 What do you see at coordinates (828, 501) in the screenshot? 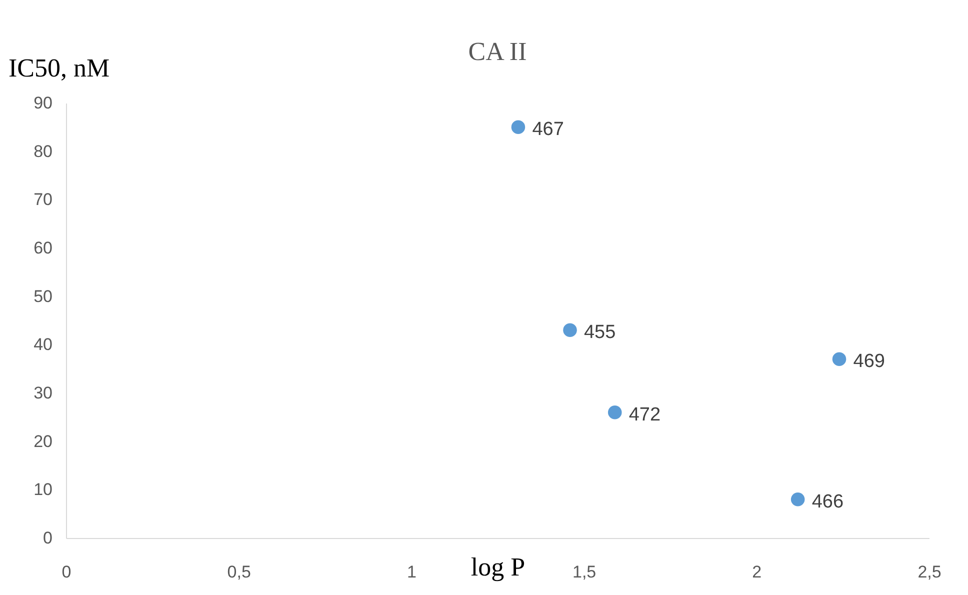
I see `annotation: 466` at bounding box center [828, 501].